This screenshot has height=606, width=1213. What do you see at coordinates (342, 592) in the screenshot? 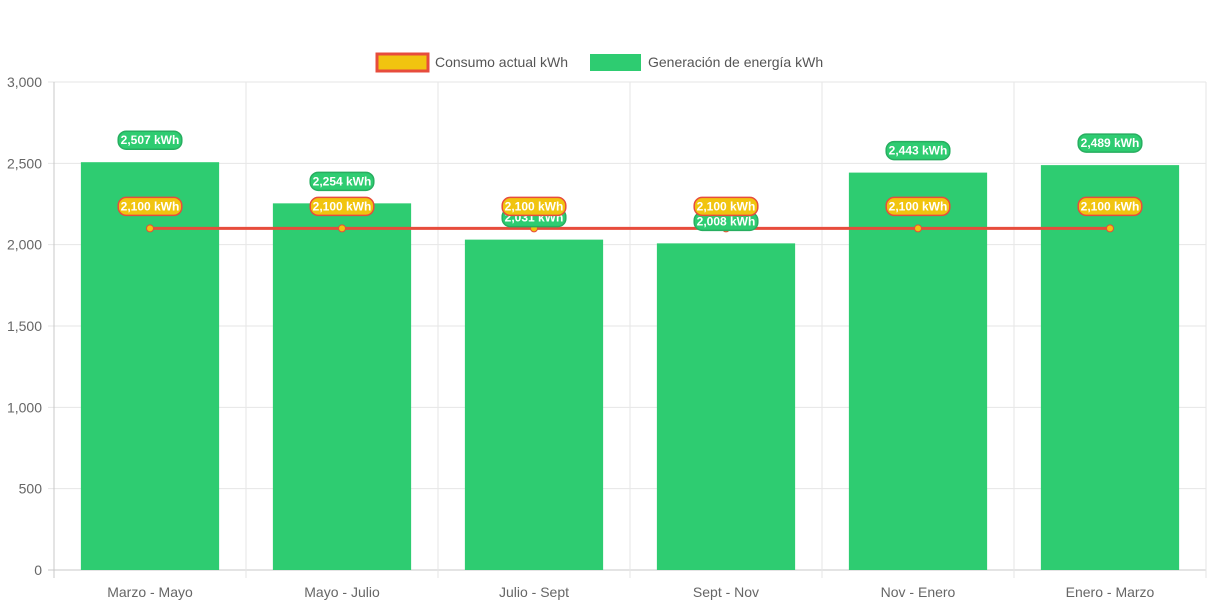
I see `x-tick-label: Mayo - Julio` at bounding box center [342, 592].